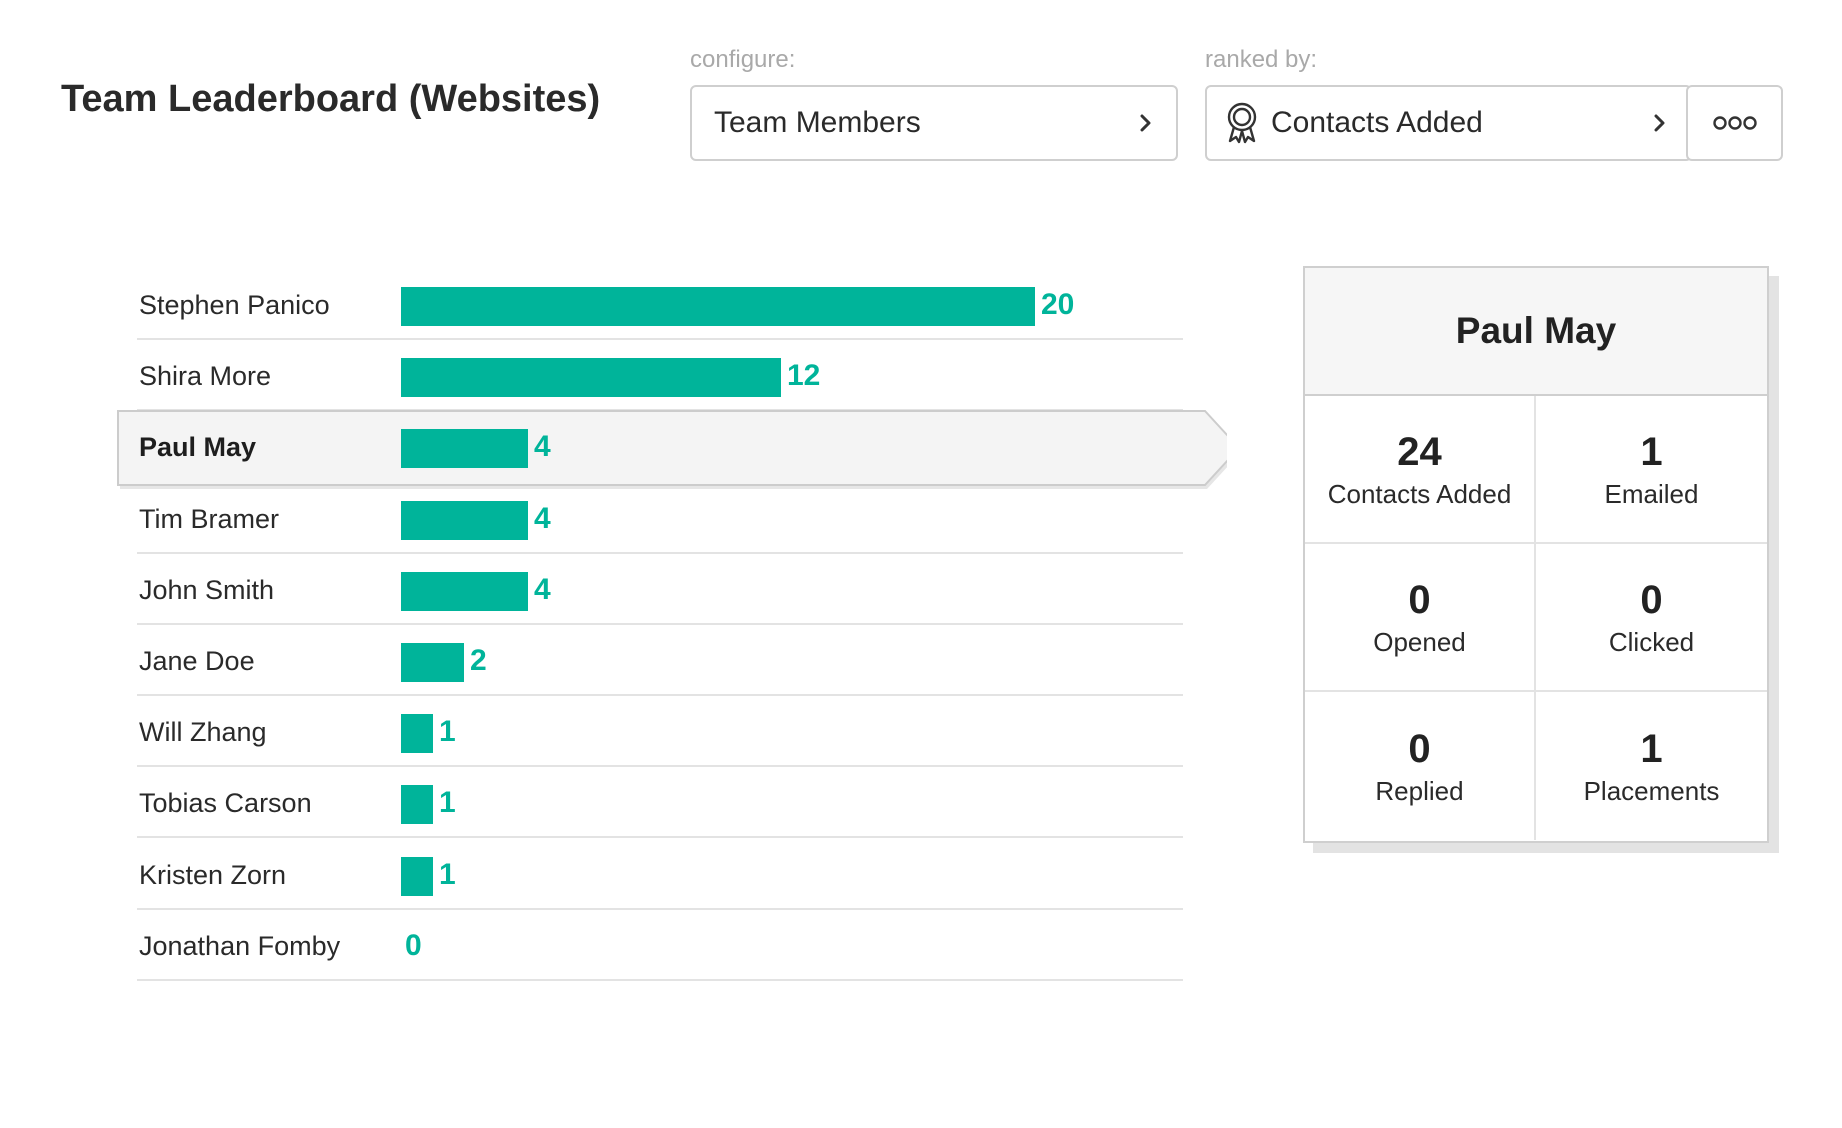 This screenshot has height=1128, width=1842. I want to click on member-name: Paul May, so click(197, 447).